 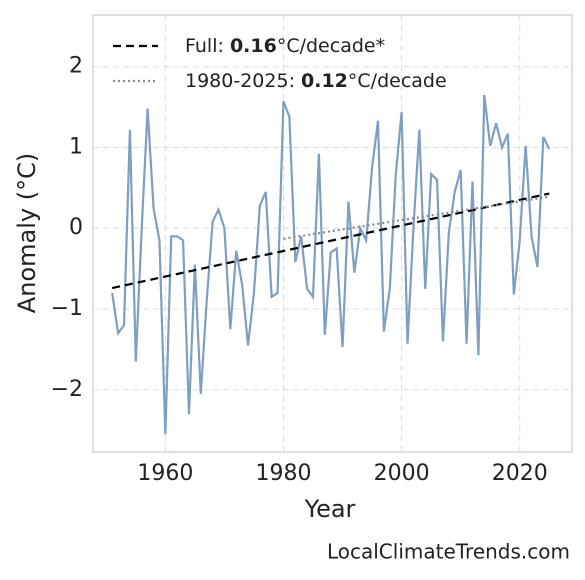 What do you see at coordinates (331, 46) in the screenshot?
I see `legend-text-part: °C/decade*` at bounding box center [331, 46].